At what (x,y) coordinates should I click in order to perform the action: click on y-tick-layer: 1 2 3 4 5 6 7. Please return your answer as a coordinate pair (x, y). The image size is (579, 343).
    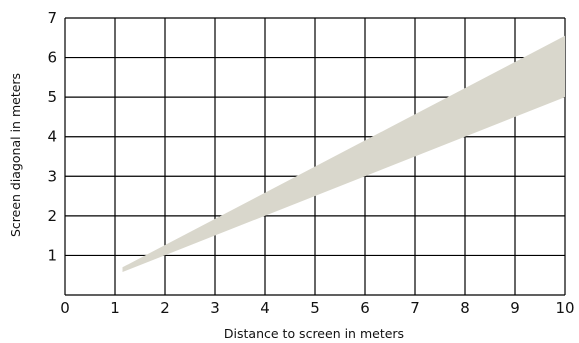
    Looking at the image, I should click on (52, 136).